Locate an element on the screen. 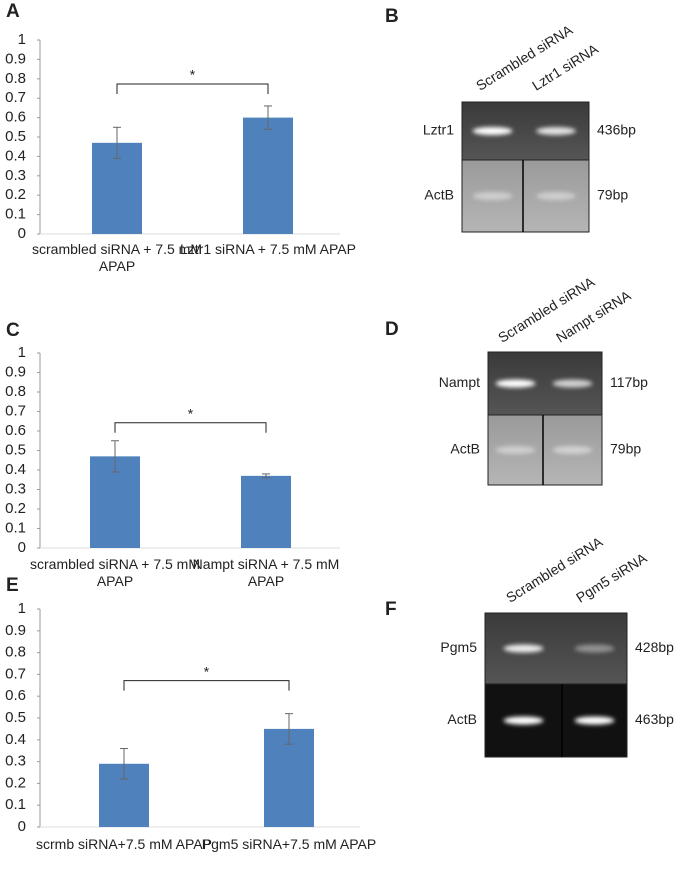  band-gene-label: Lztr1 is located at coordinates (438, 130).